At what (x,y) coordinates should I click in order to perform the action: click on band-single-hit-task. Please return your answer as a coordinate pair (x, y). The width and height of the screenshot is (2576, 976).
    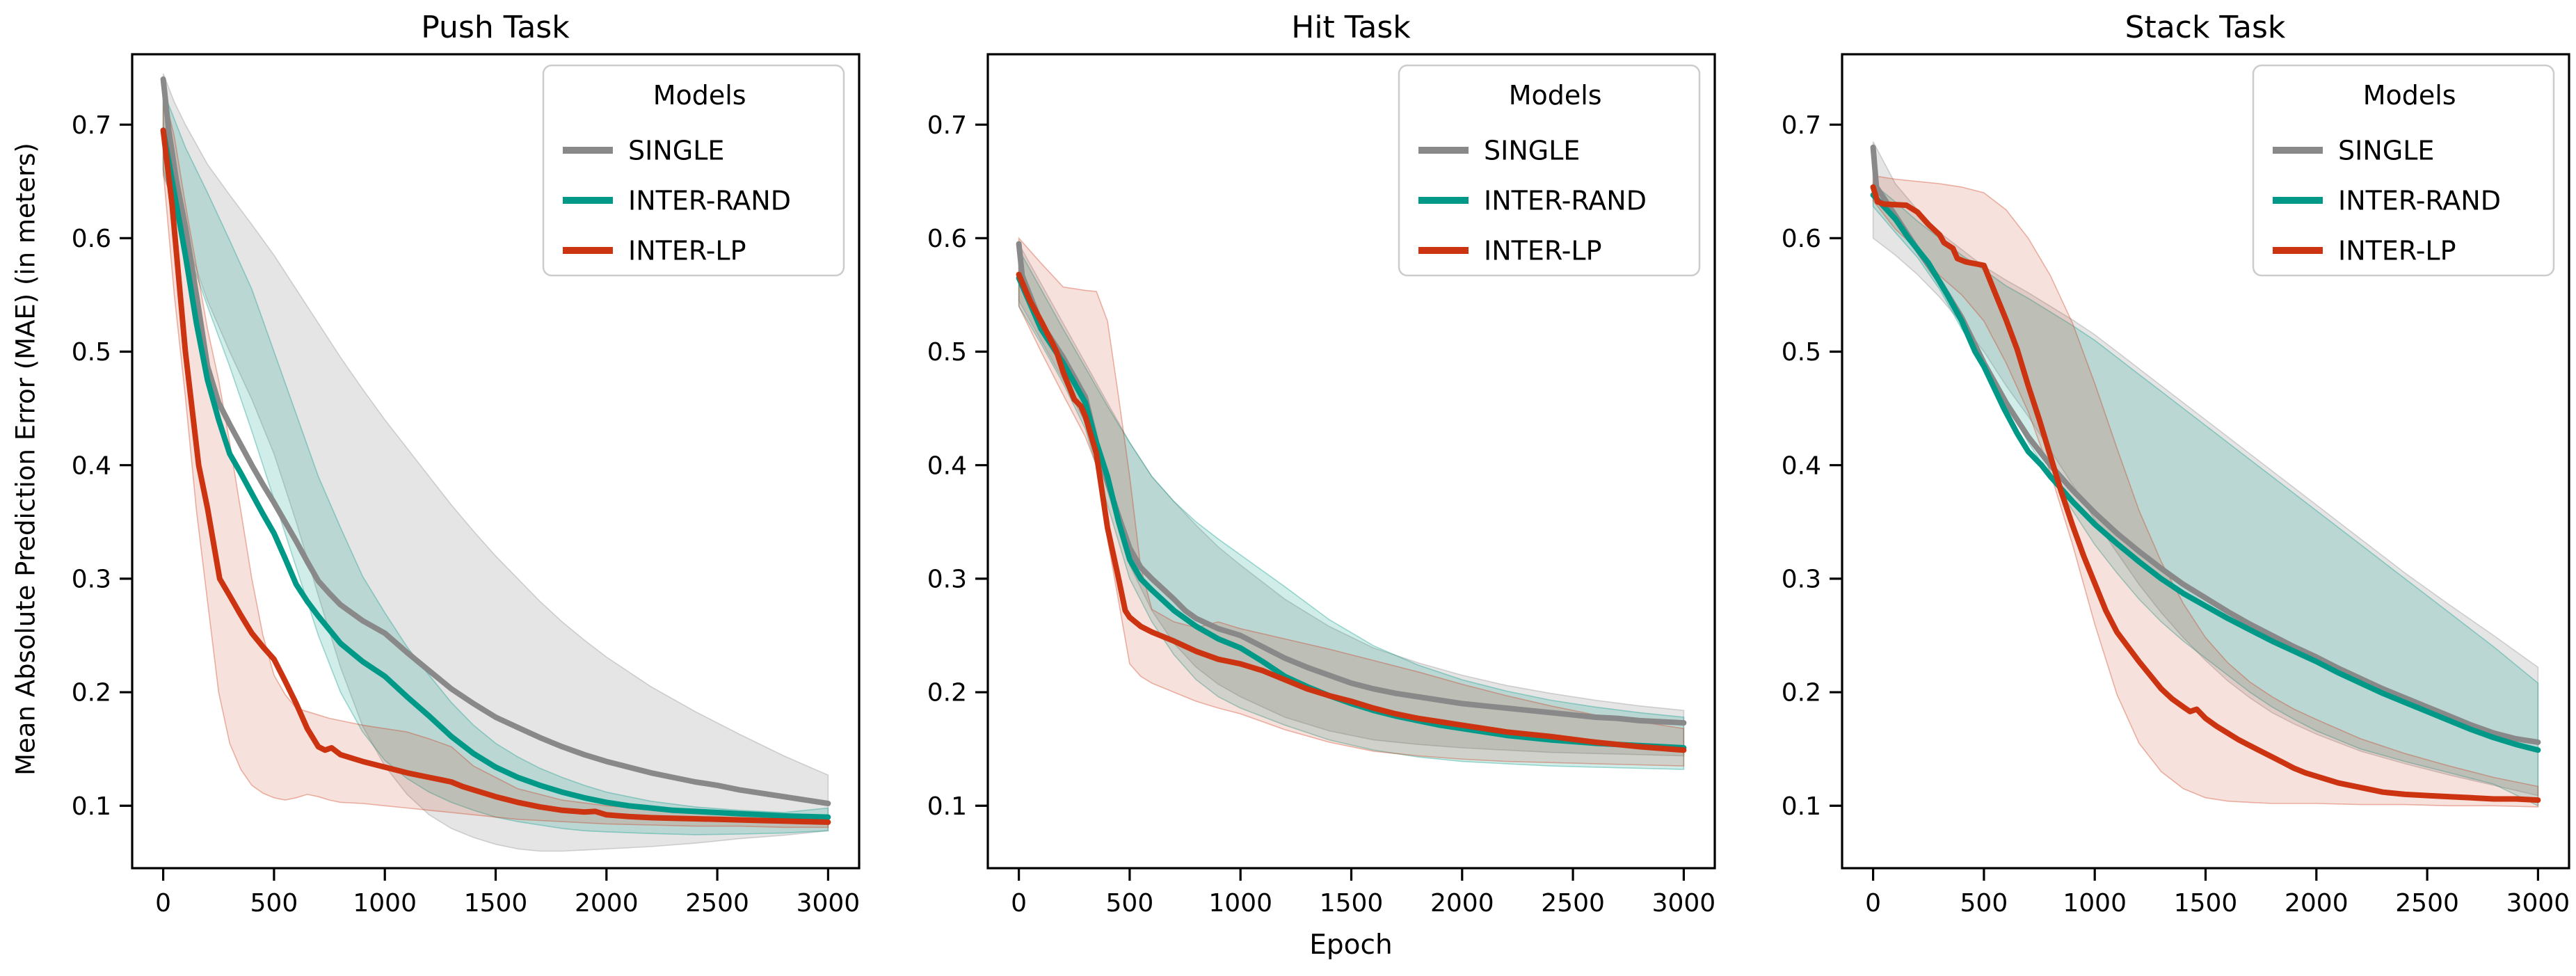
    Looking at the image, I should click on (1351, 499).